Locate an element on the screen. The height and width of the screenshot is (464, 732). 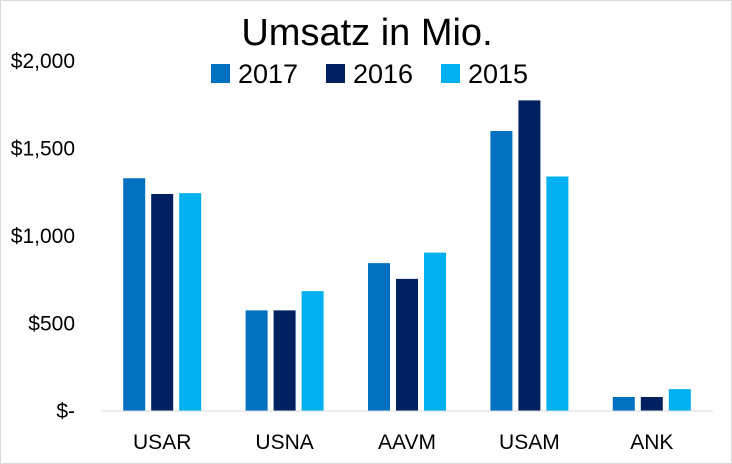
legend-label: 2015 is located at coordinates (498, 74).